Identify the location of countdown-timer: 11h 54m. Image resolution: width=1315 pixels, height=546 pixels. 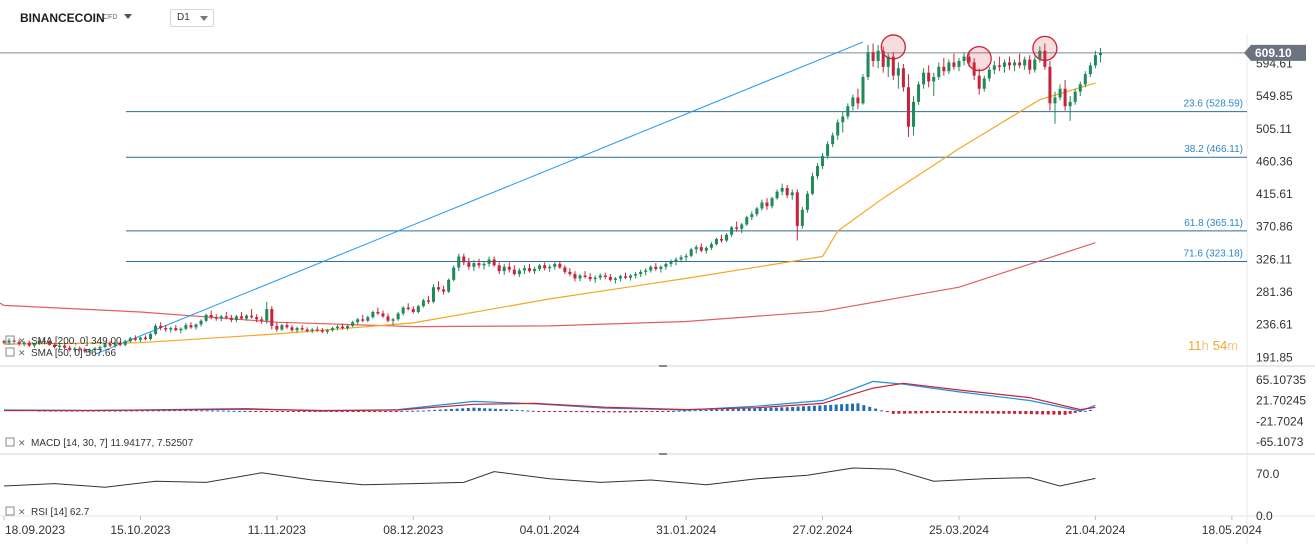
(1213, 345).